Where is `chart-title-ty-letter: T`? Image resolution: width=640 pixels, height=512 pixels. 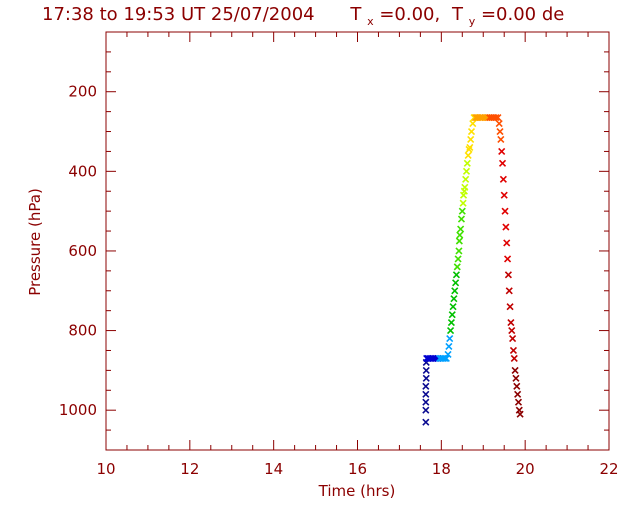 chart-title-ty-letter: T is located at coordinates (457, 14).